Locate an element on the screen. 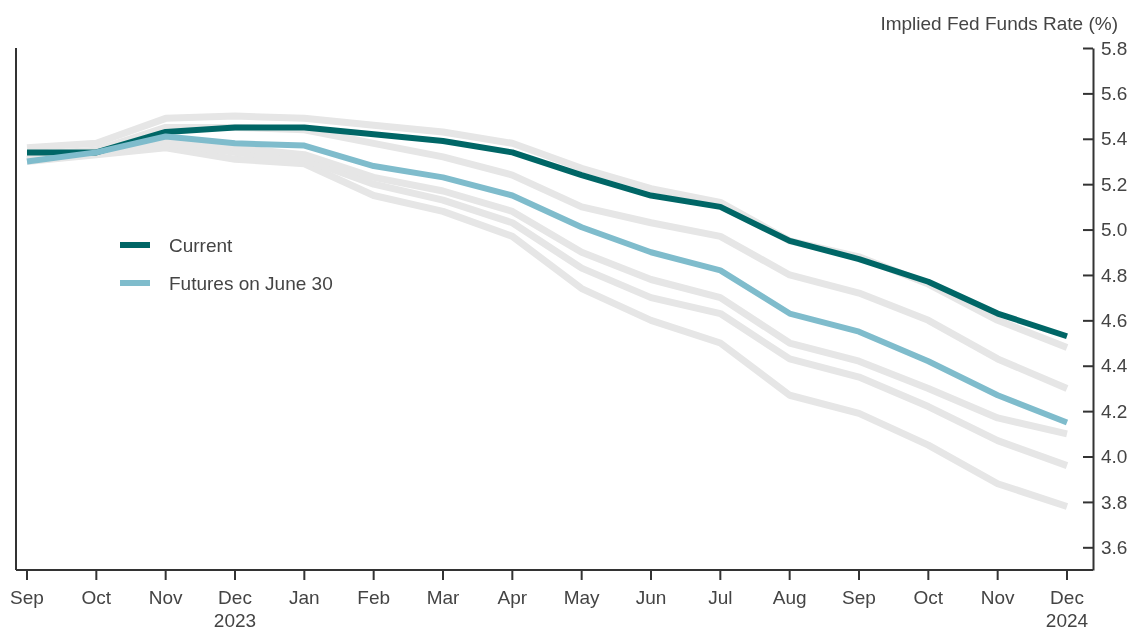 The height and width of the screenshot is (629, 1146). x-tick-label: Apr is located at coordinates (512, 597).